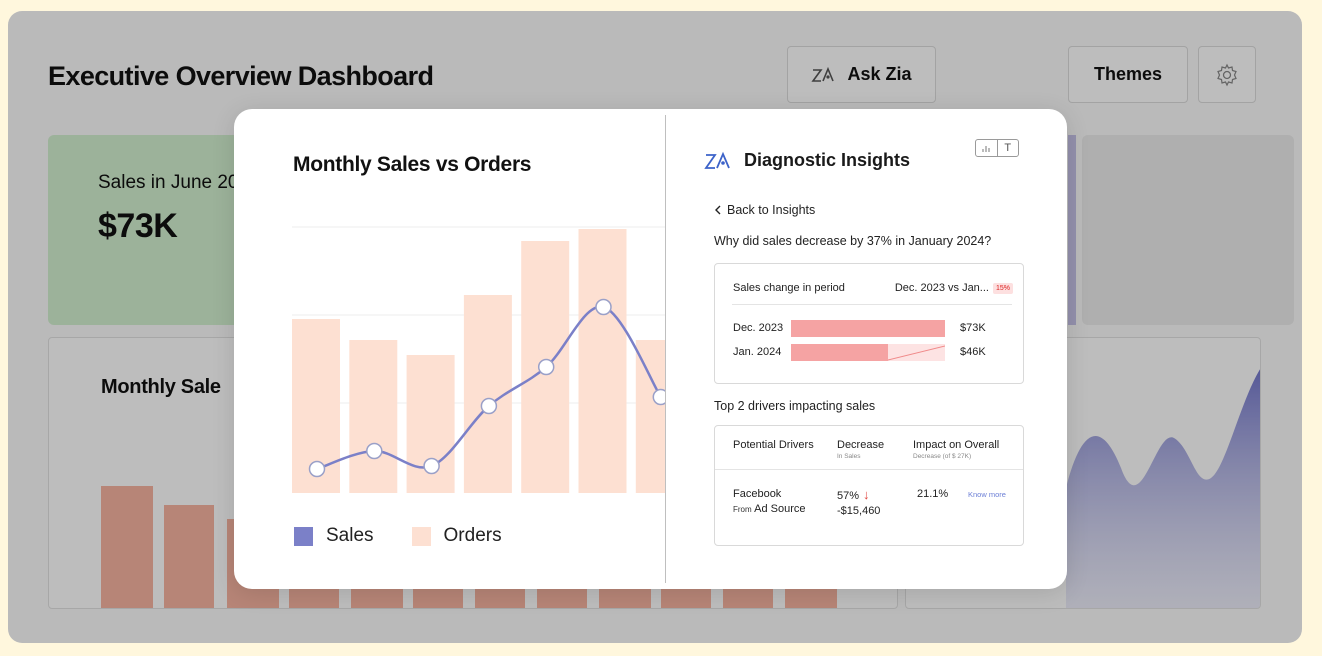  What do you see at coordinates (827, 160) in the screenshot?
I see `insights-title: Diagnostic Insights` at bounding box center [827, 160].